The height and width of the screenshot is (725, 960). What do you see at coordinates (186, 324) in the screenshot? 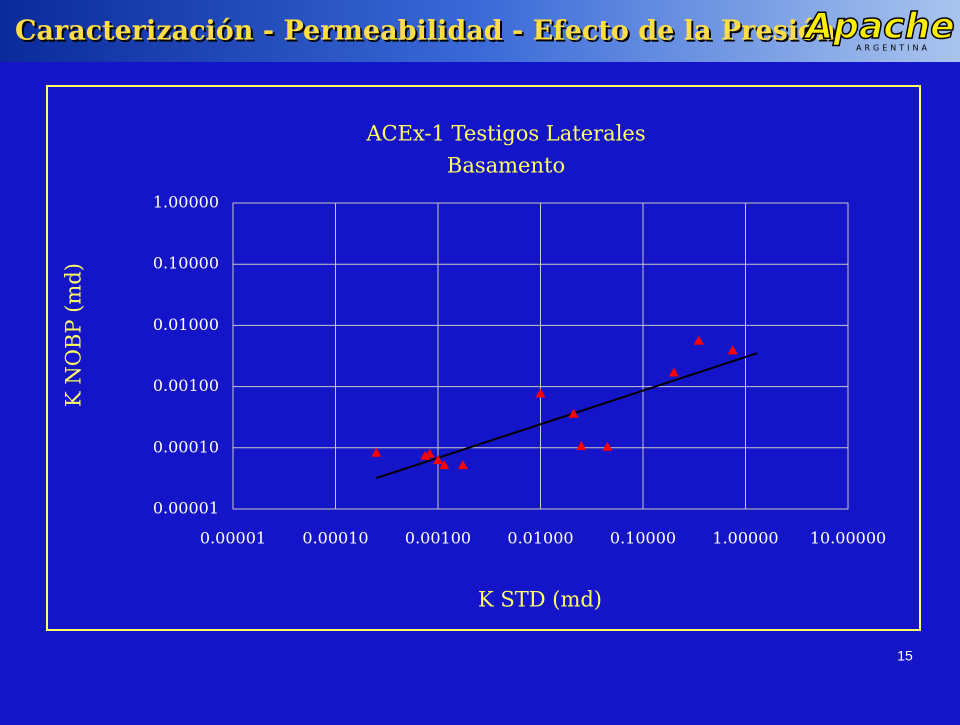
I see `y-tick-label: 0.01000` at bounding box center [186, 324].